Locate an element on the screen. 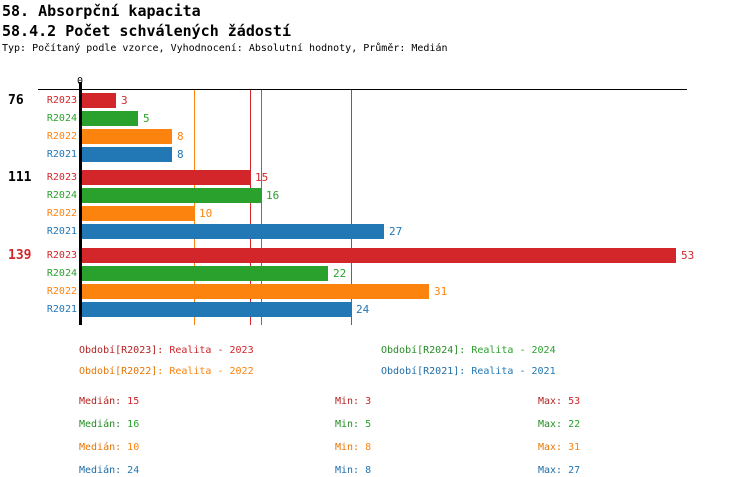 This screenshot has width=750, height=477. x-axis-line is located at coordinates (362, 89).